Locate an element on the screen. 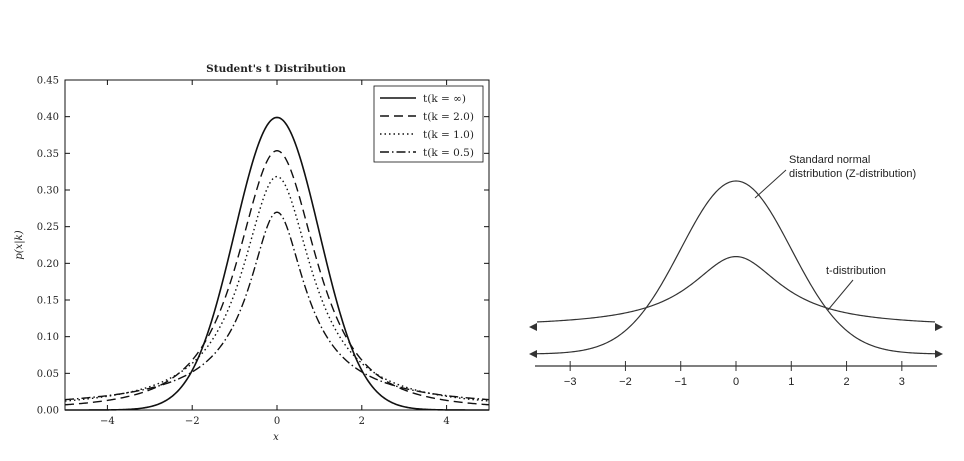  x-tick-label: −4 is located at coordinates (107, 421).